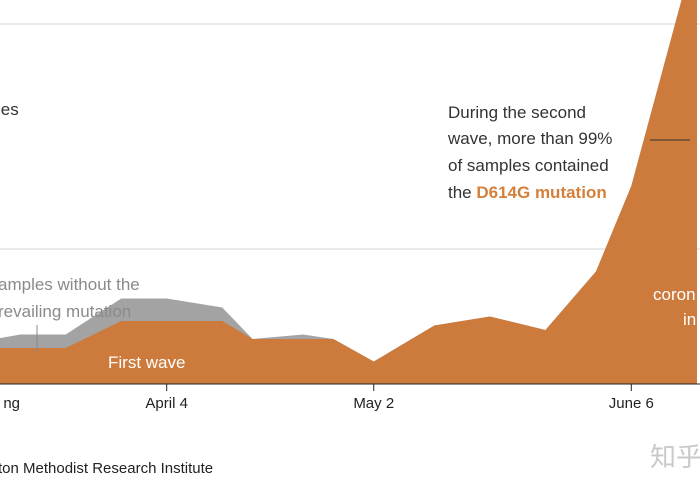 The height and width of the screenshot is (500, 700). What do you see at coordinates (631, 403) in the screenshot?
I see `x-tick-label: June 6` at bounding box center [631, 403].